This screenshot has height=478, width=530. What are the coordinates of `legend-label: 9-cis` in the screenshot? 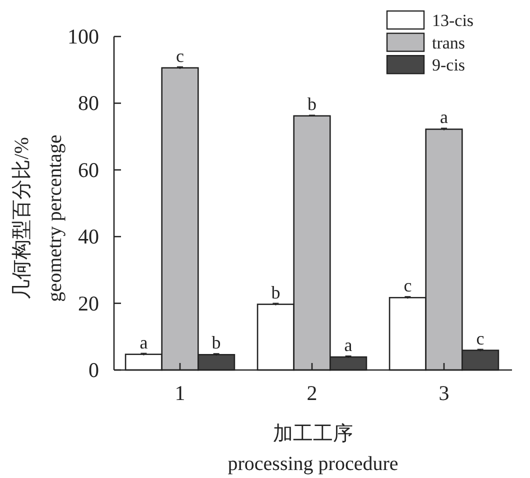 It's located at (449, 65).